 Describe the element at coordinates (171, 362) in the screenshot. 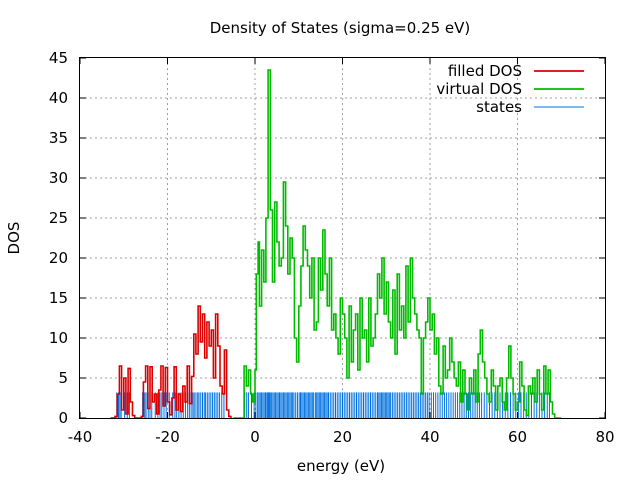

I see `filled-dos-line` at that location.